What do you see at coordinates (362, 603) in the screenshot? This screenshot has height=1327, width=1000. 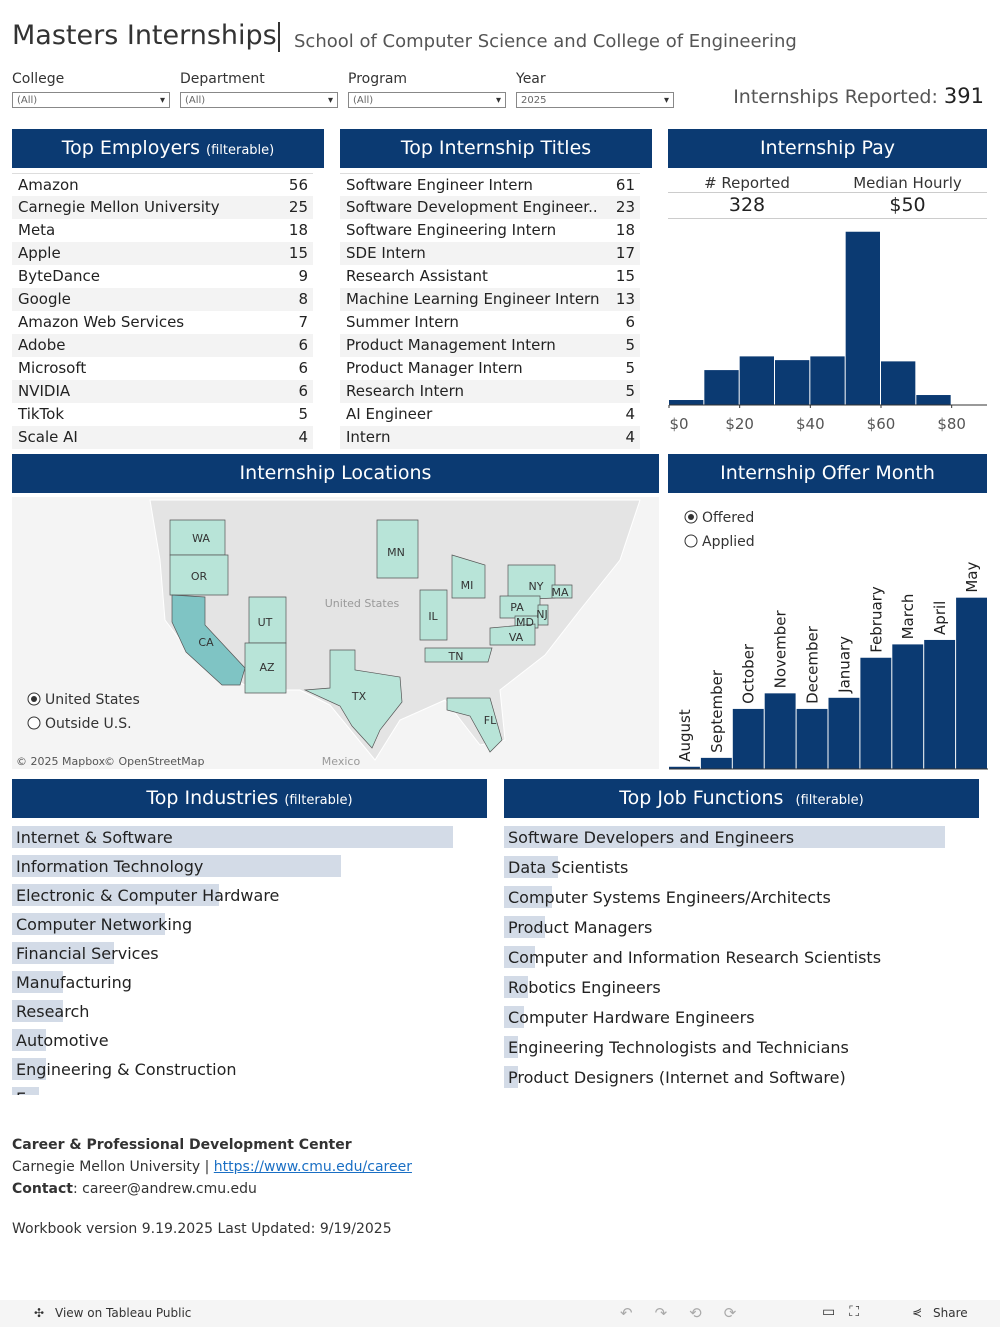 I see `country-label: United States` at bounding box center [362, 603].